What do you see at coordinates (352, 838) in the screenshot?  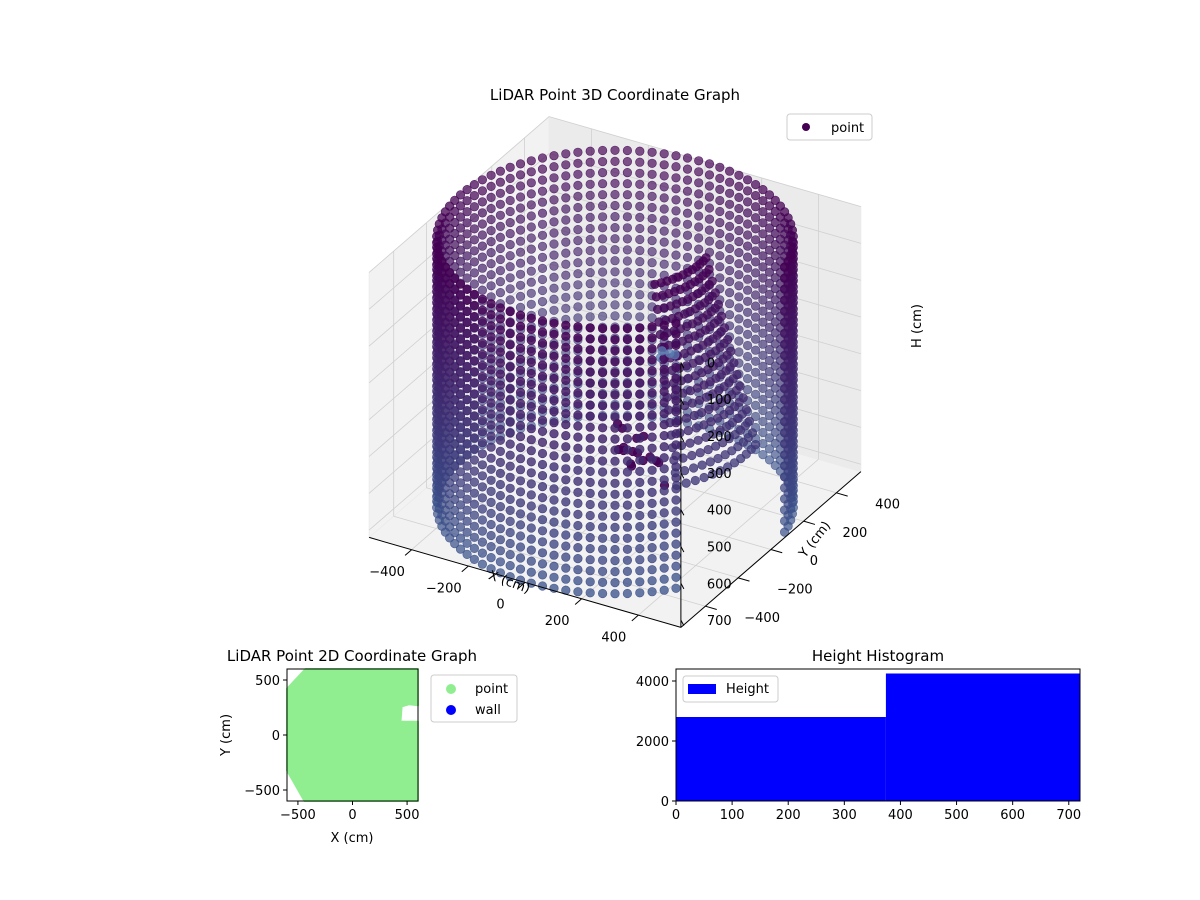 I see `chart-2d-xlabel: X (cm)` at bounding box center [352, 838].